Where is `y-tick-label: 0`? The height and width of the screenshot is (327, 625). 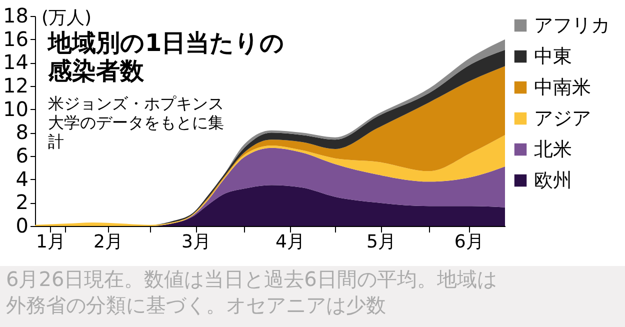
y-tick-label: 0 is located at coordinates (22, 226).